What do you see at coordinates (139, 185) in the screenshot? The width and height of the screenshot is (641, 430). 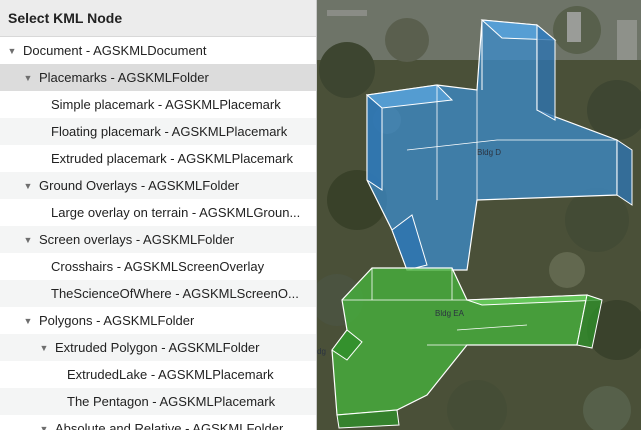 I see `tree-node-label: Ground Overlays - AGSKMLFolder` at bounding box center [139, 185].